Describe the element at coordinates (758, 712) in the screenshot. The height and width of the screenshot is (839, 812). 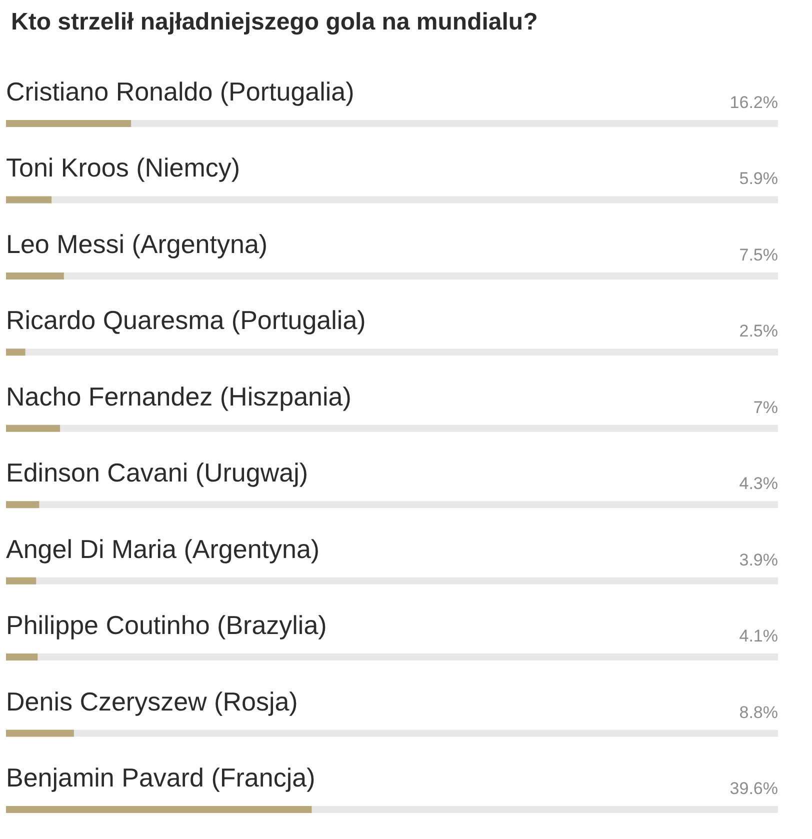
I see `data-label: 8.8%` at that location.